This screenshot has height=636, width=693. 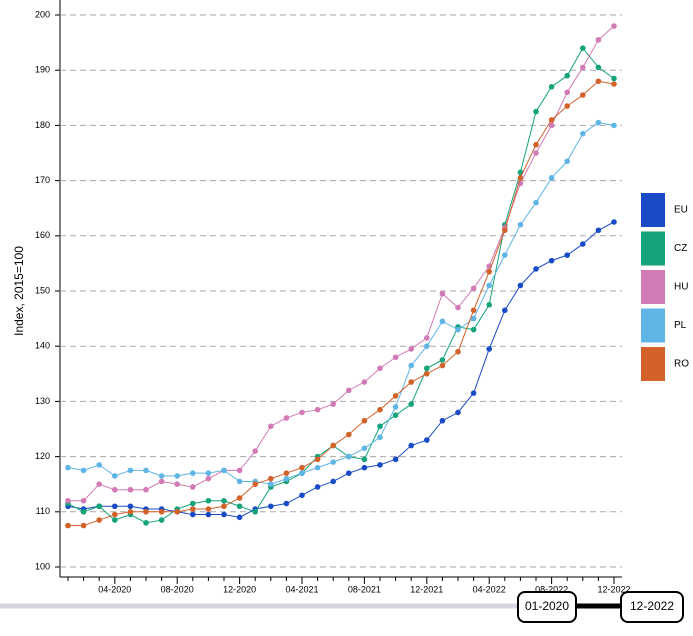 What do you see at coordinates (613, 589) in the screenshot?
I see `x-tick-label: 12-2022` at bounding box center [613, 589].